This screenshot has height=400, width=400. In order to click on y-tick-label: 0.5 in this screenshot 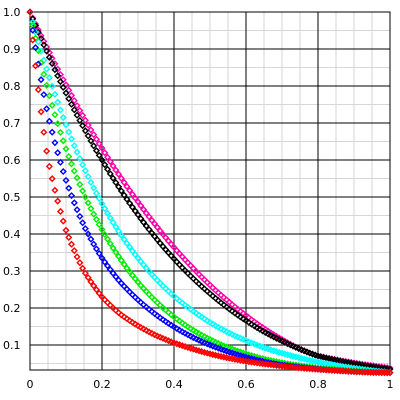, I will do `click(12, 197)`.